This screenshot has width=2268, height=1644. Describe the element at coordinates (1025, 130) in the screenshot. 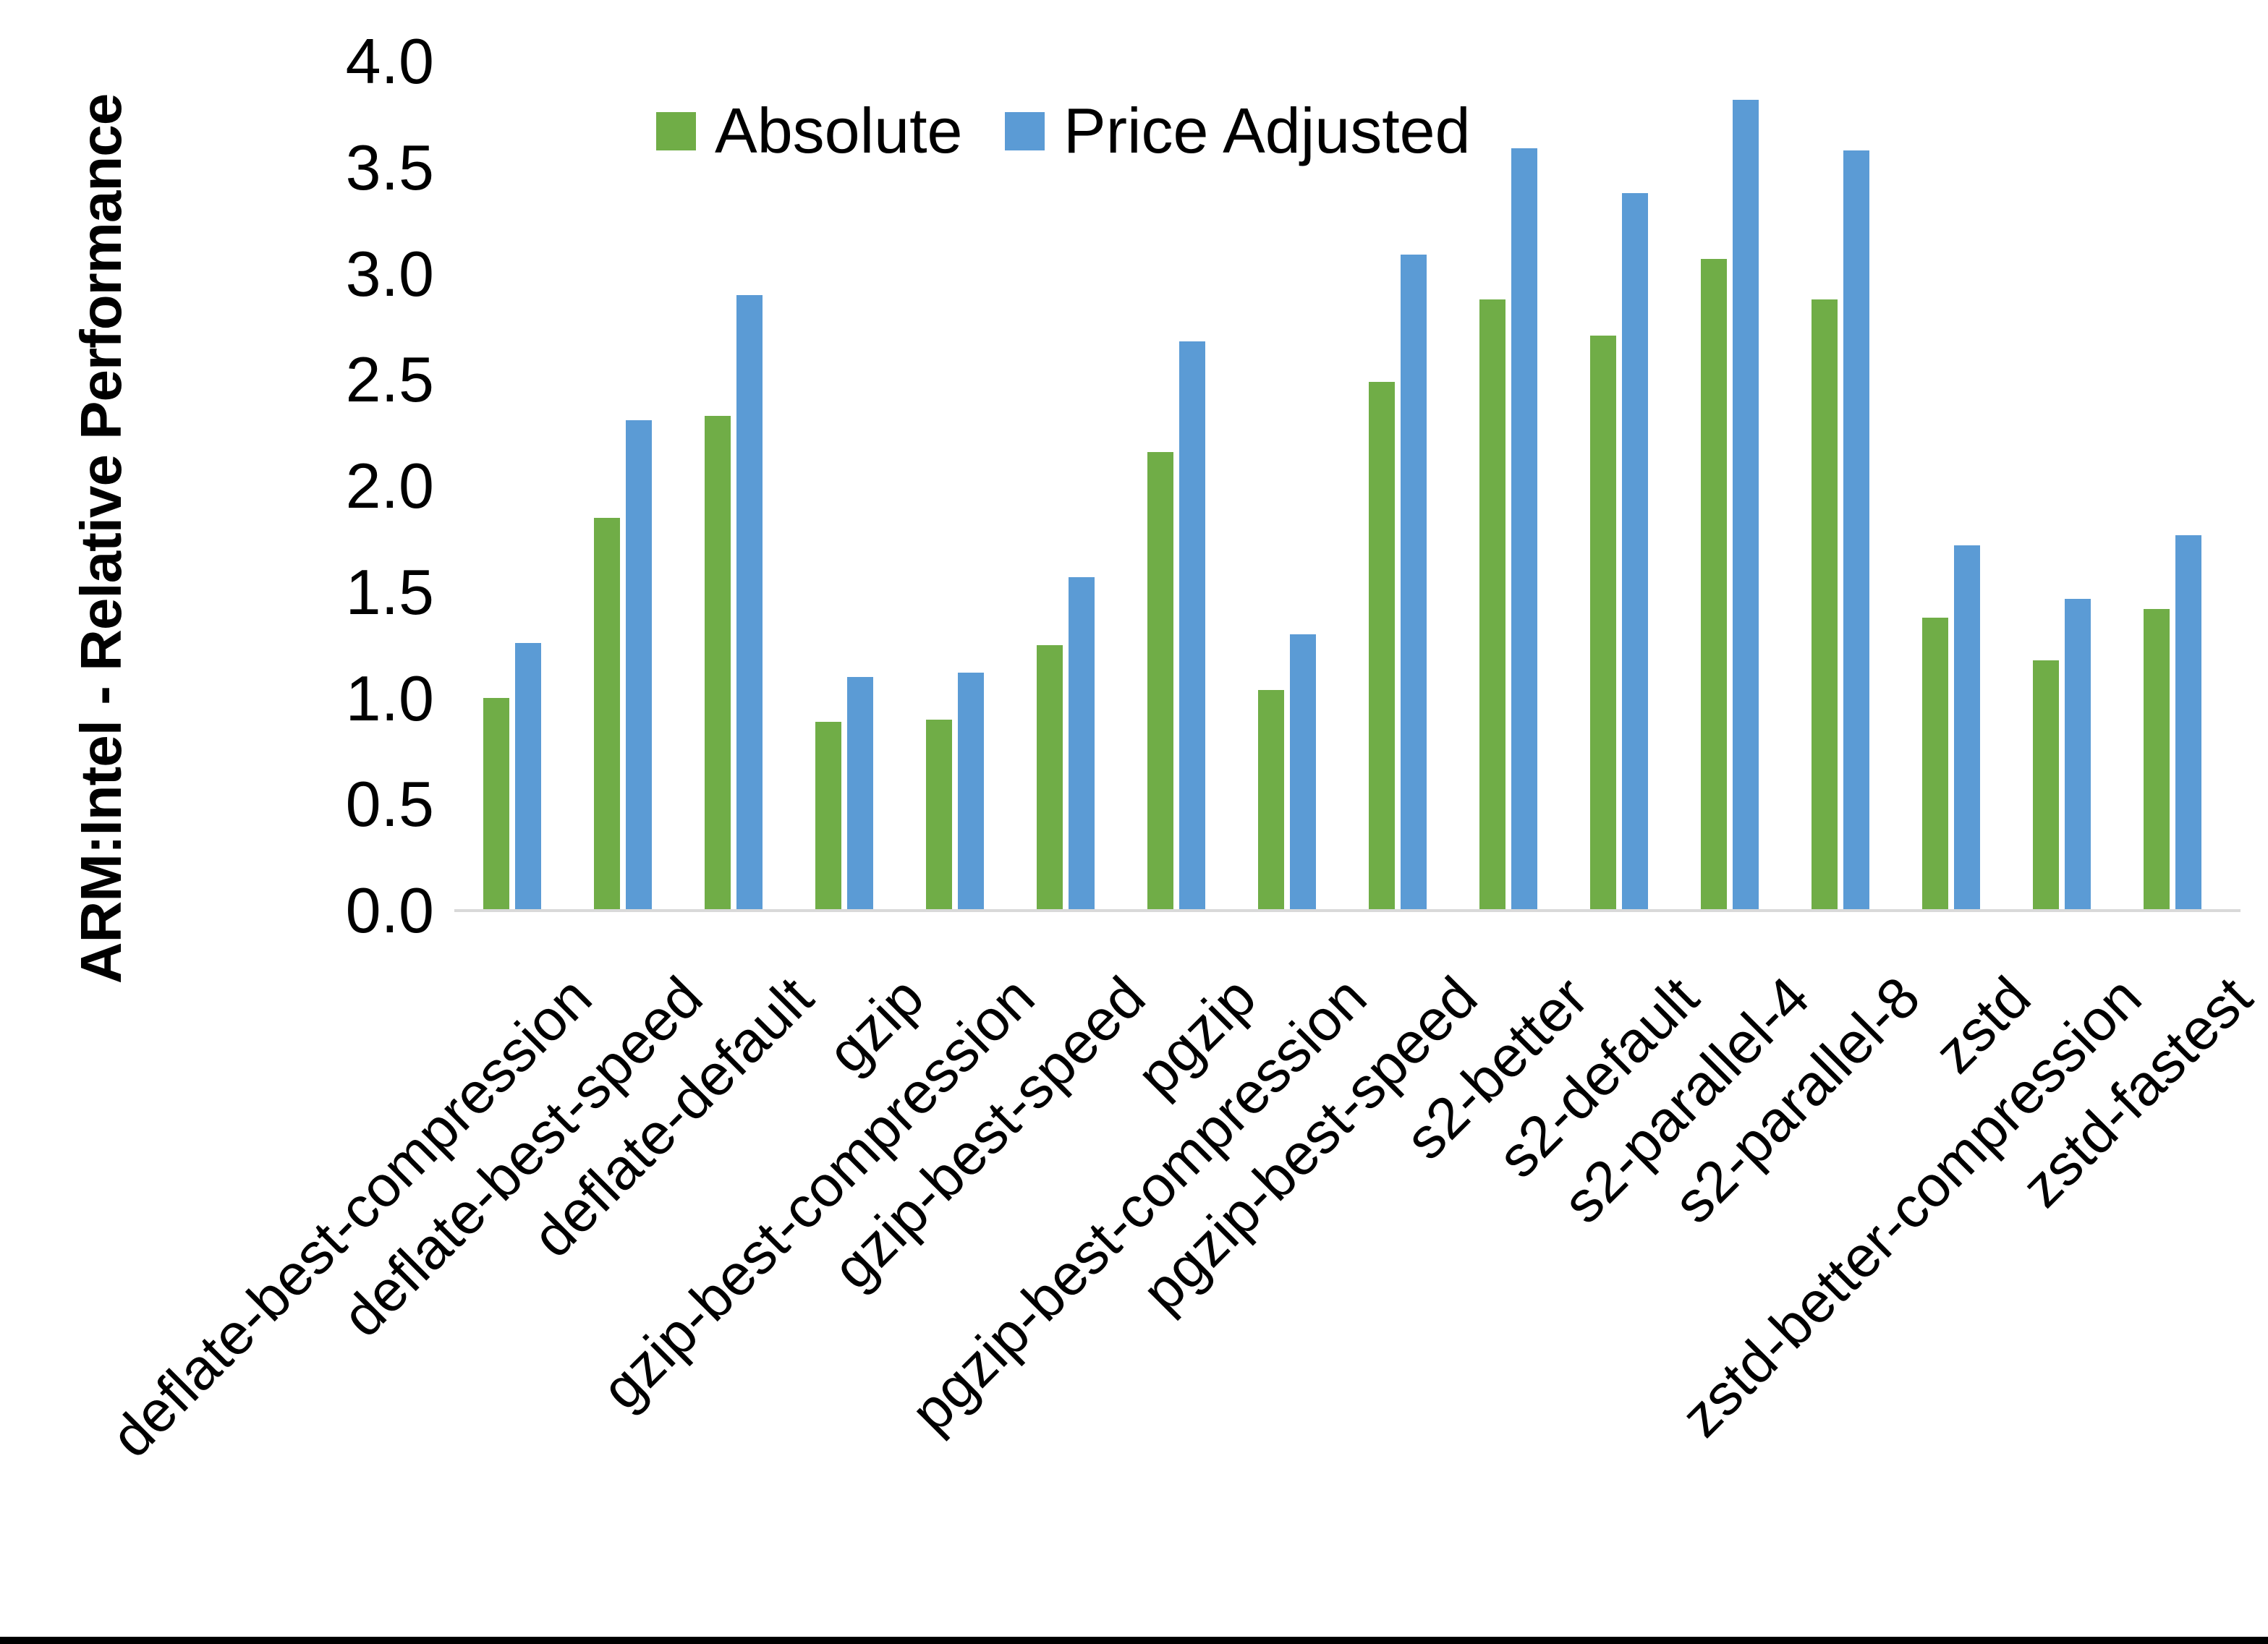

I see `legend-swatch-price-adjusted` at that location.